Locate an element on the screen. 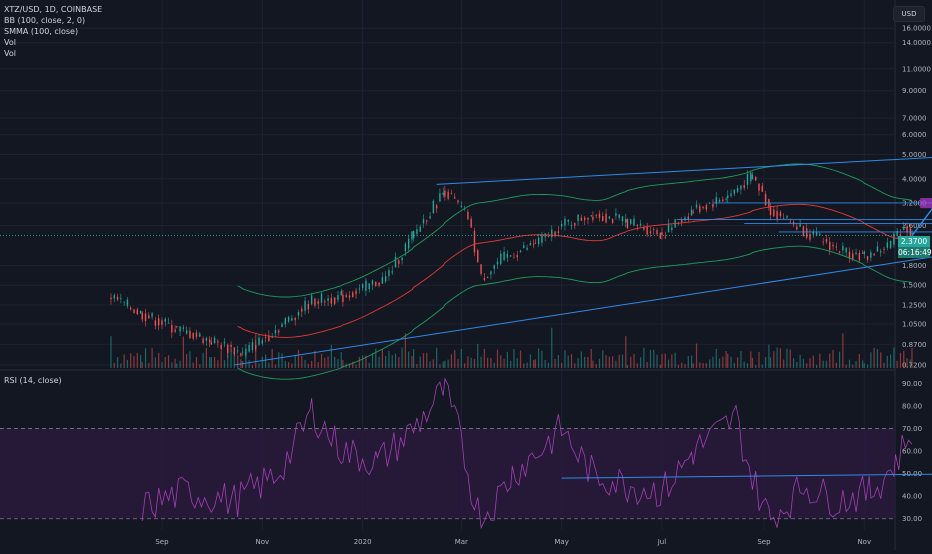 This screenshot has width=932, height=554. rsi-legend: RSI (14, close) is located at coordinates (33, 380).